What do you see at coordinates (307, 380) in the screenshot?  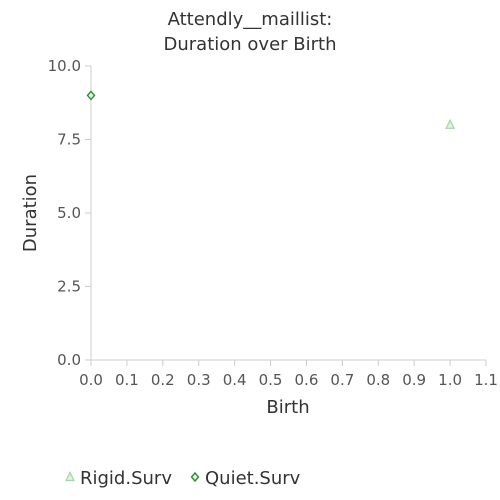 I see `x-tick-label: 0.6` at bounding box center [307, 380].